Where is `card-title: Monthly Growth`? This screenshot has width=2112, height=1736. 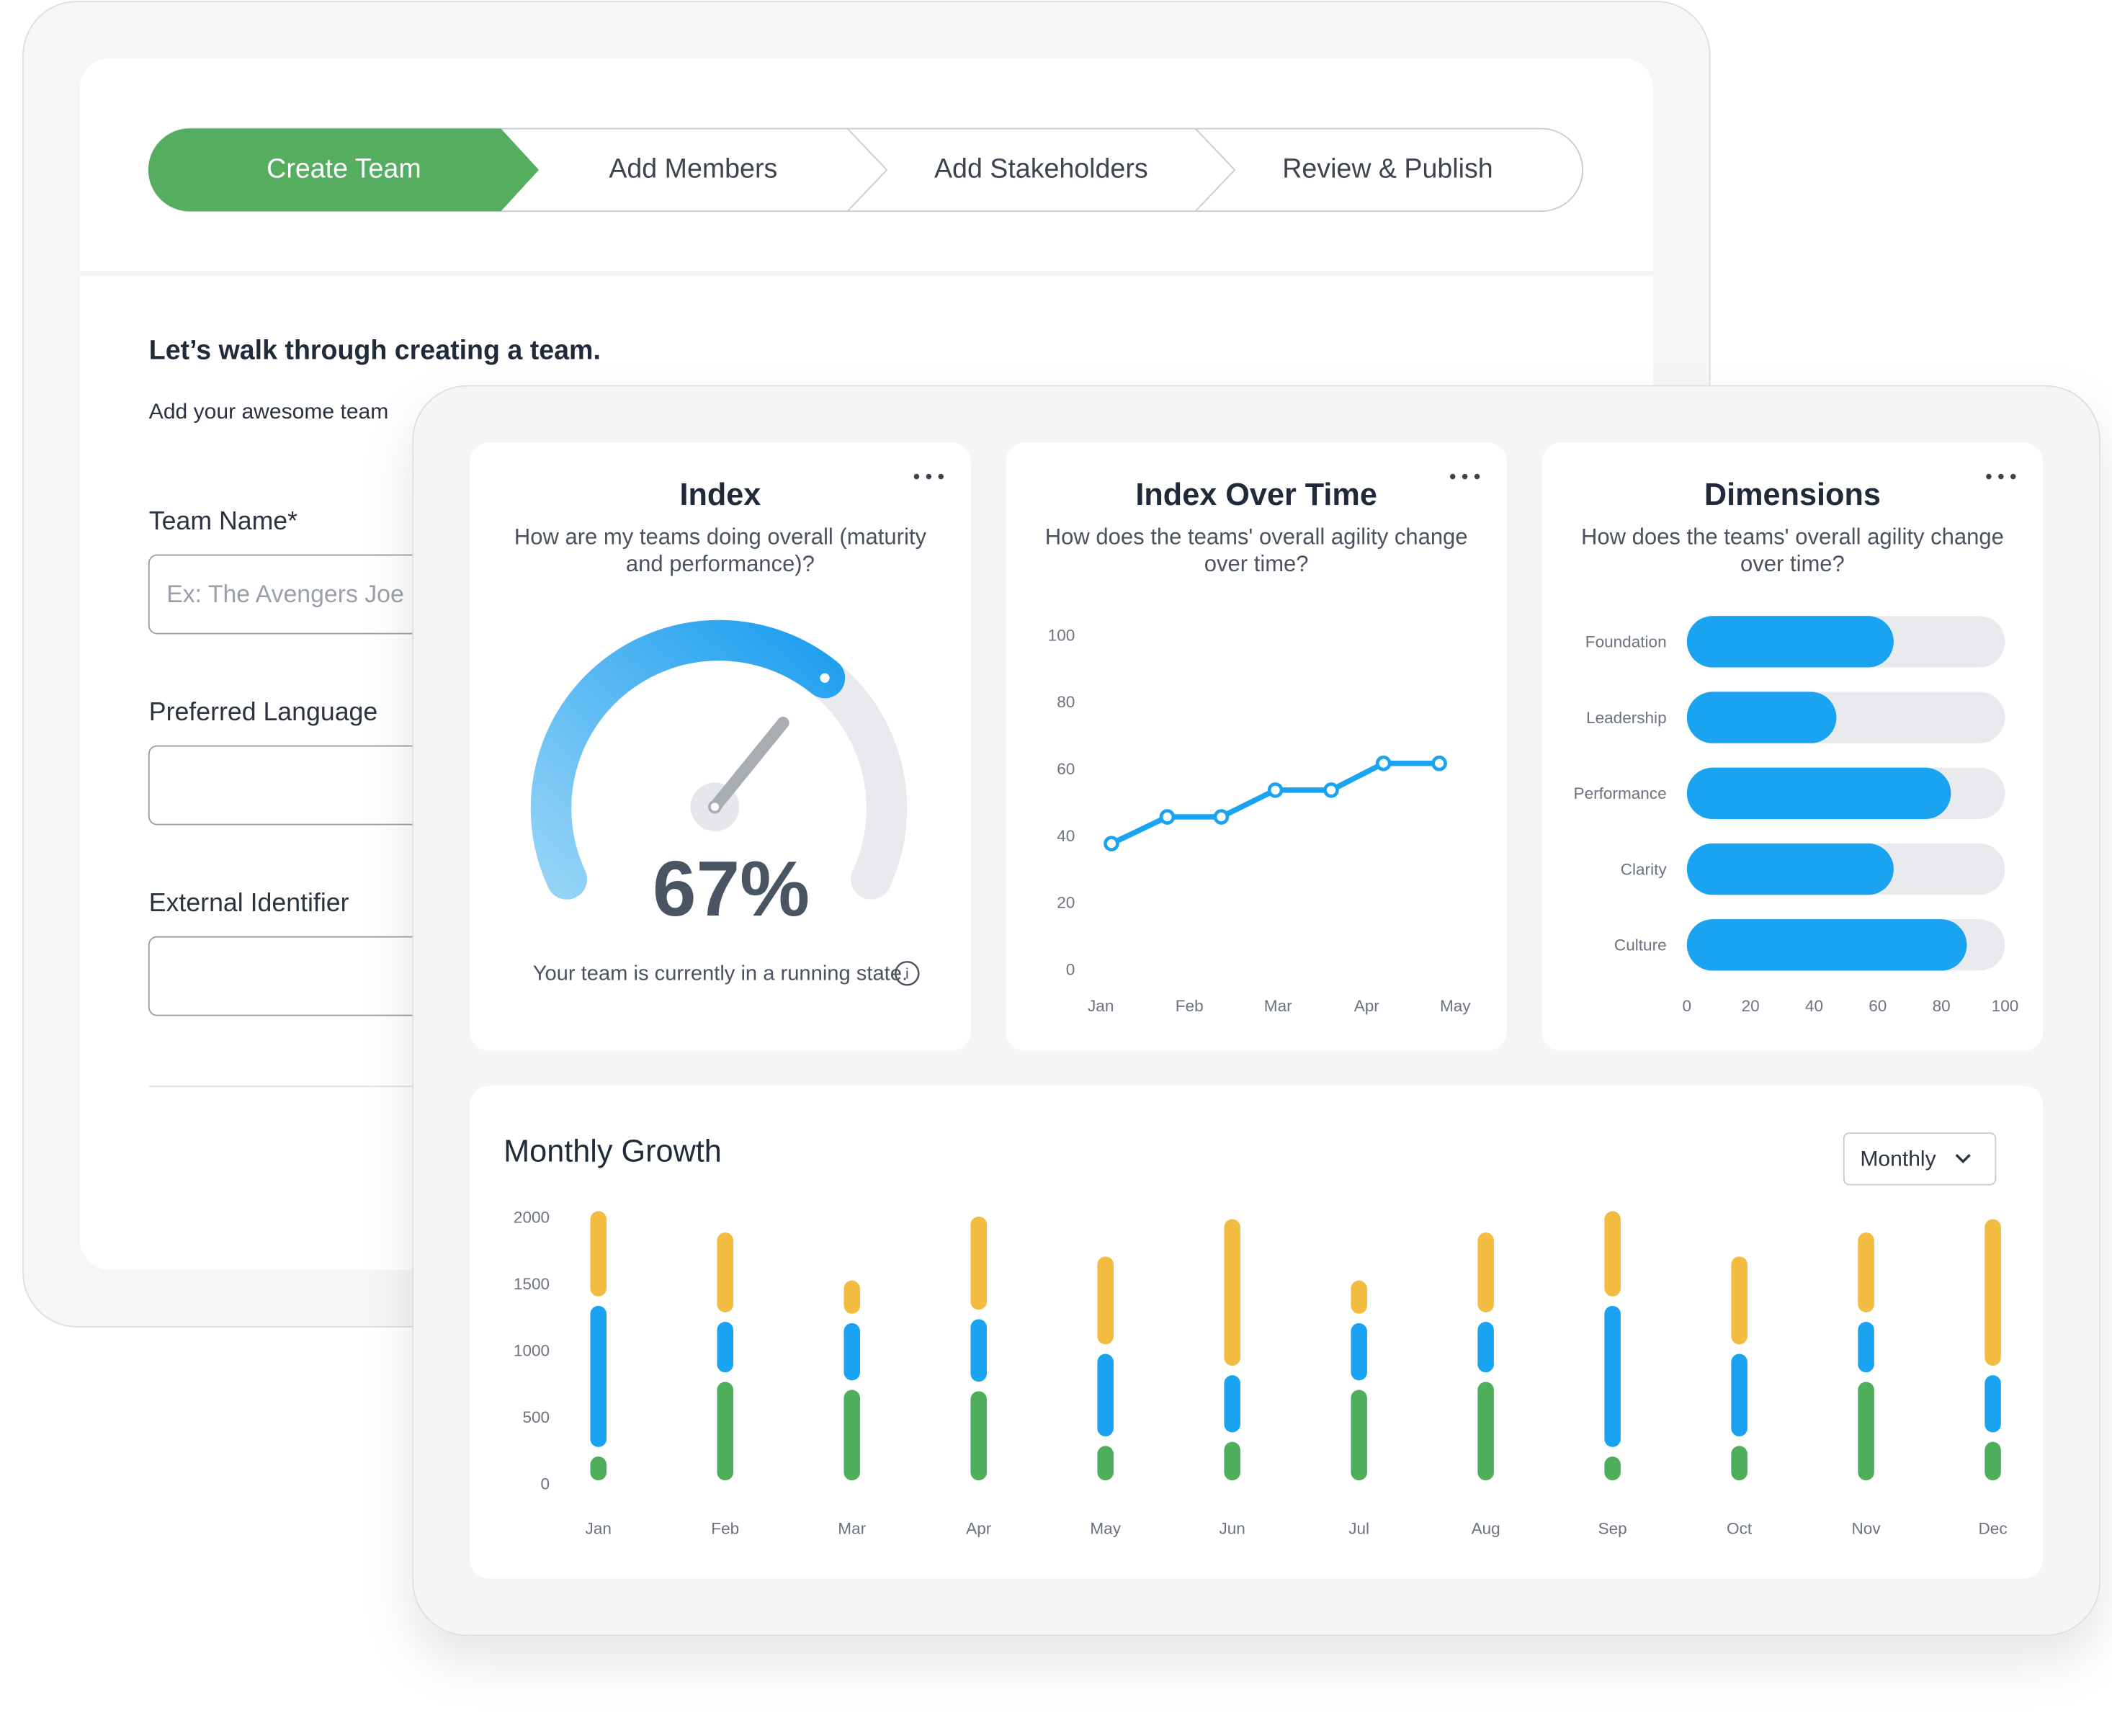
card-title: Monthly Growth is located at coordinates (613, 1152).